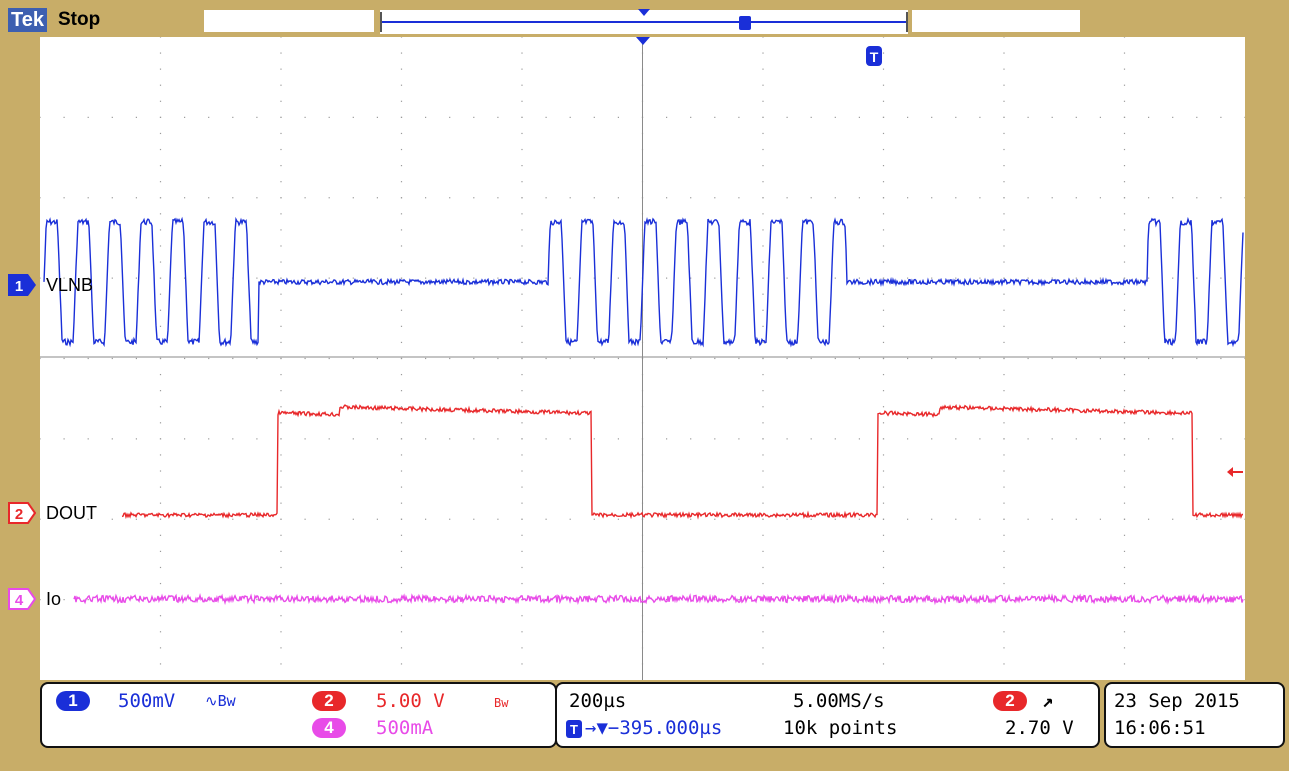 Image resolution: width=1289 pixels, height=771 pixels. What do you see at coordinates (19, 286) in the screenshot?
I see `svg-text: 1` at bounding box center [19, 286].